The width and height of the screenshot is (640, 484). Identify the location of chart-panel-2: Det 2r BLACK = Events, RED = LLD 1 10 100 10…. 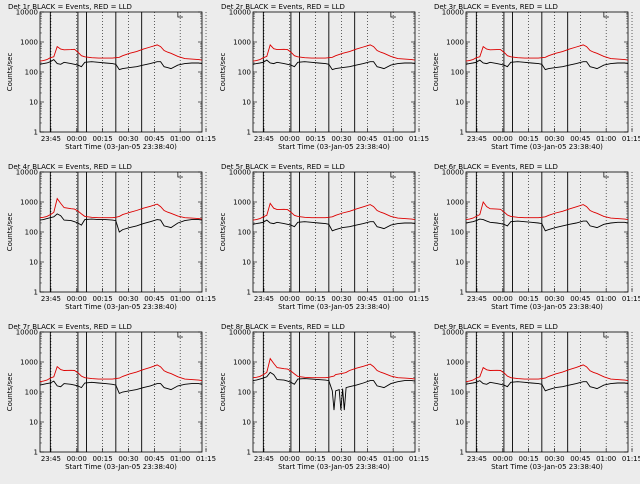
(324, 77).